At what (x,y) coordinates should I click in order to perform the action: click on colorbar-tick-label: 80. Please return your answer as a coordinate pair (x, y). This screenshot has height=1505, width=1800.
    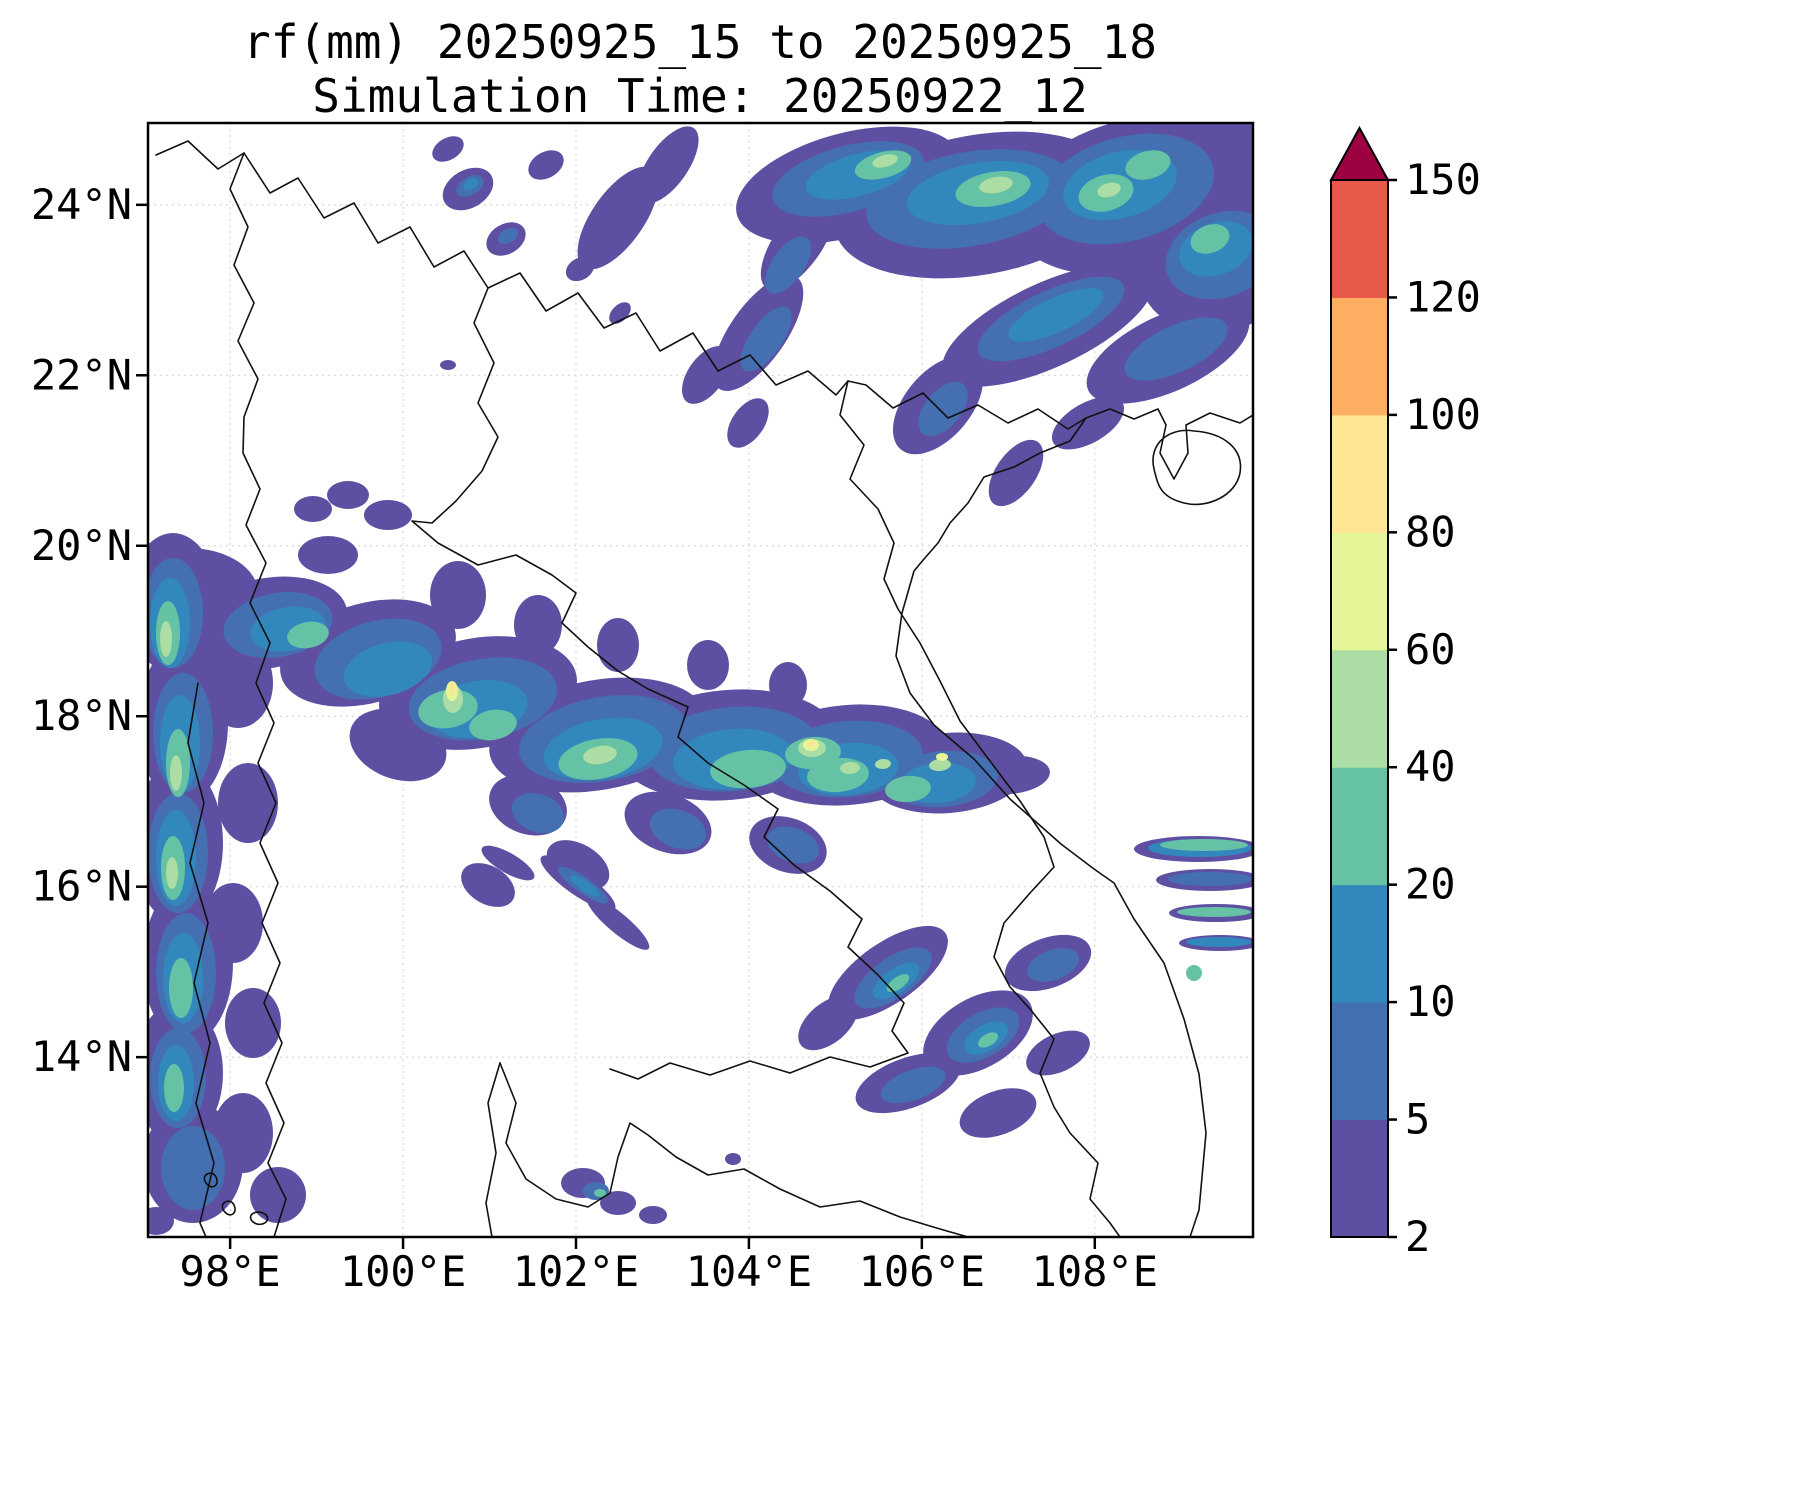
    Looking at the image, I should click on (1430, 531).